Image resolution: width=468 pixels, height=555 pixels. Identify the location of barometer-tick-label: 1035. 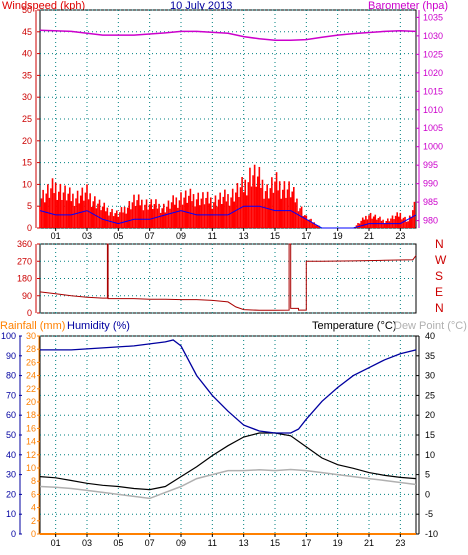
(433, 17).